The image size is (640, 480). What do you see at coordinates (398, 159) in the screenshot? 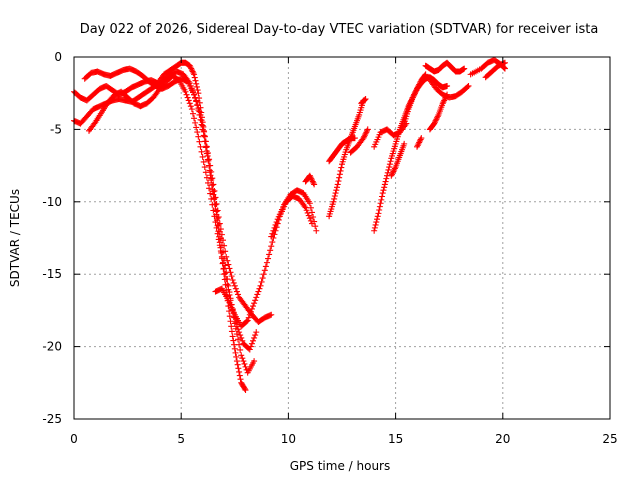
I see `series-track-o` at bounding box center [398, 159].